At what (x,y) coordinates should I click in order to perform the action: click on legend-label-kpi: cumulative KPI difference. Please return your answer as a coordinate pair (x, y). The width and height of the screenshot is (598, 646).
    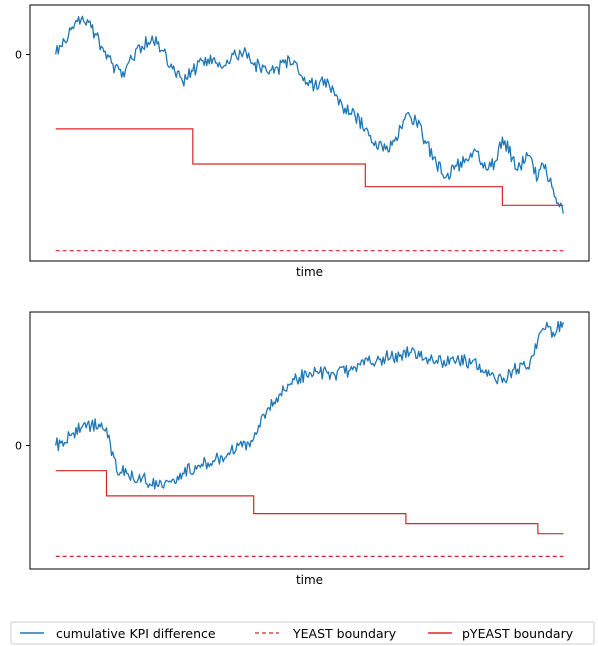
    Looking at the image, I should click on (136, 633).